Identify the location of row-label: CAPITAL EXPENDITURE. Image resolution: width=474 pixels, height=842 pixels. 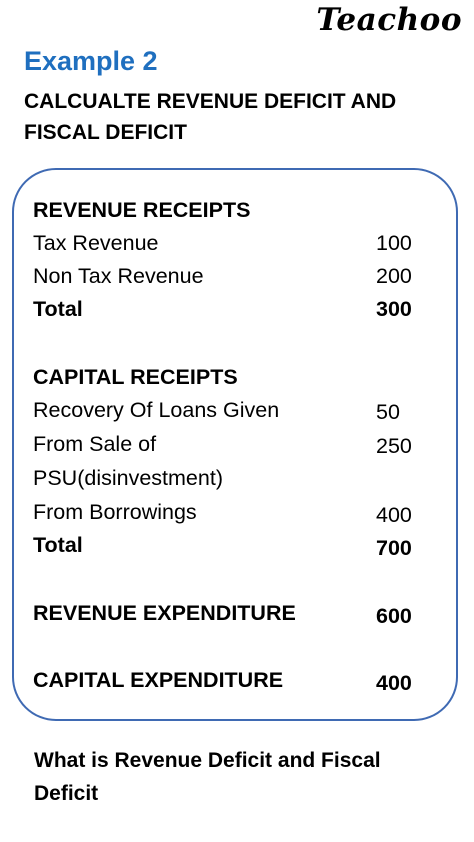
(158, 680).